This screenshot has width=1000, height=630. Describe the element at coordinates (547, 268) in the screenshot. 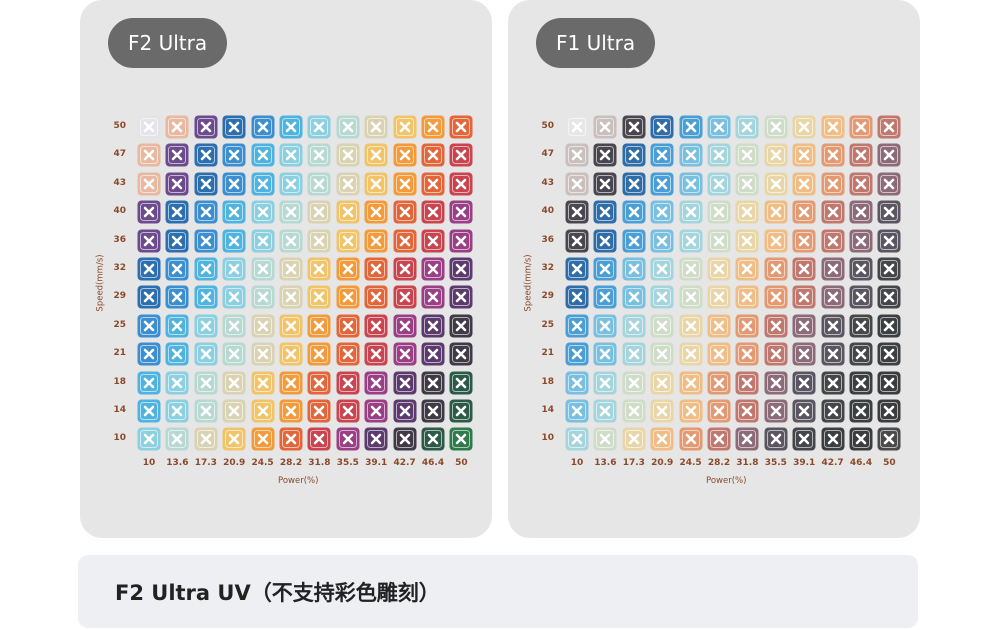

I see `y-tick-label: 32` at that location.